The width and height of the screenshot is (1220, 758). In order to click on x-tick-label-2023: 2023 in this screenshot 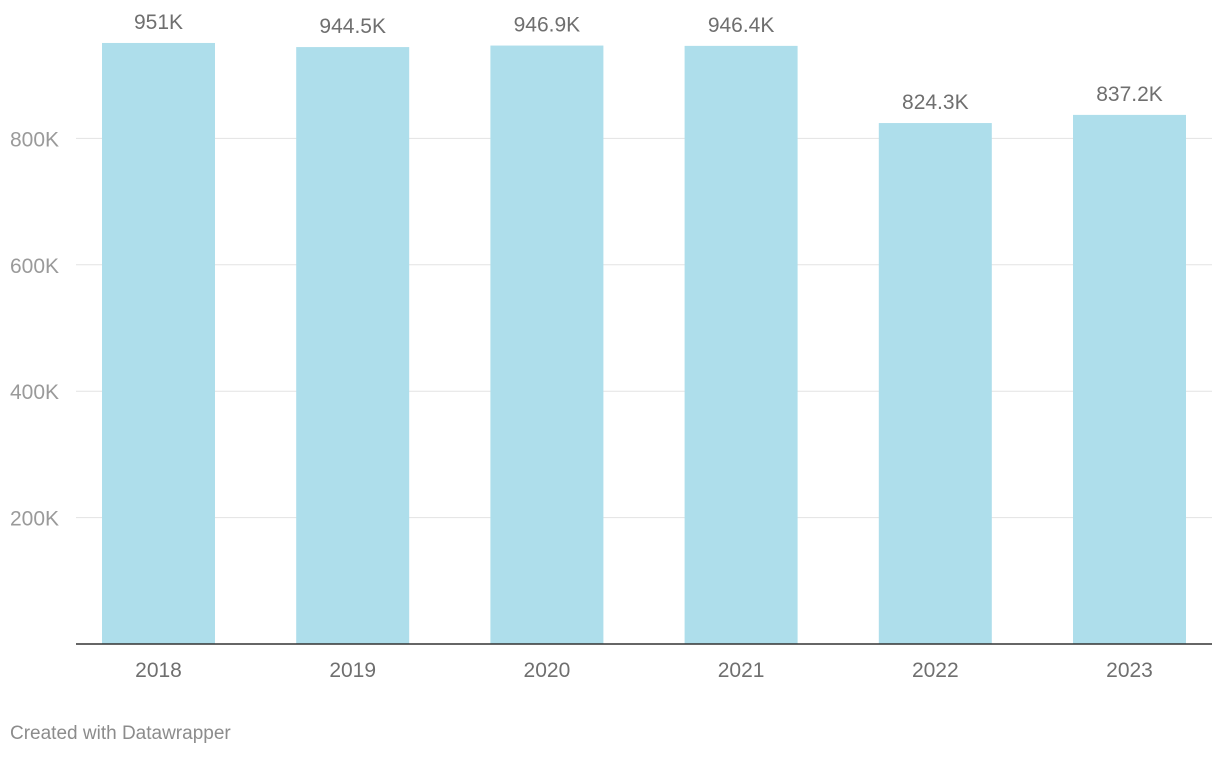, I will do `click(1129, 670)`.